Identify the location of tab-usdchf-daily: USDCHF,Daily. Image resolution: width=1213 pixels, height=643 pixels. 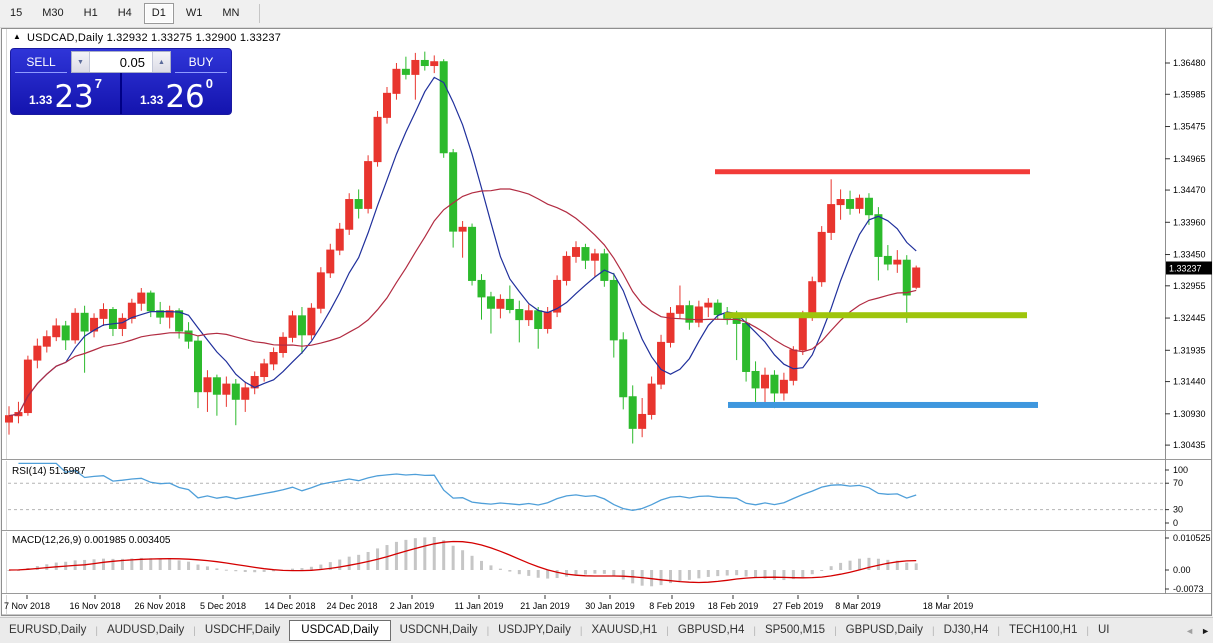
(242, 630).